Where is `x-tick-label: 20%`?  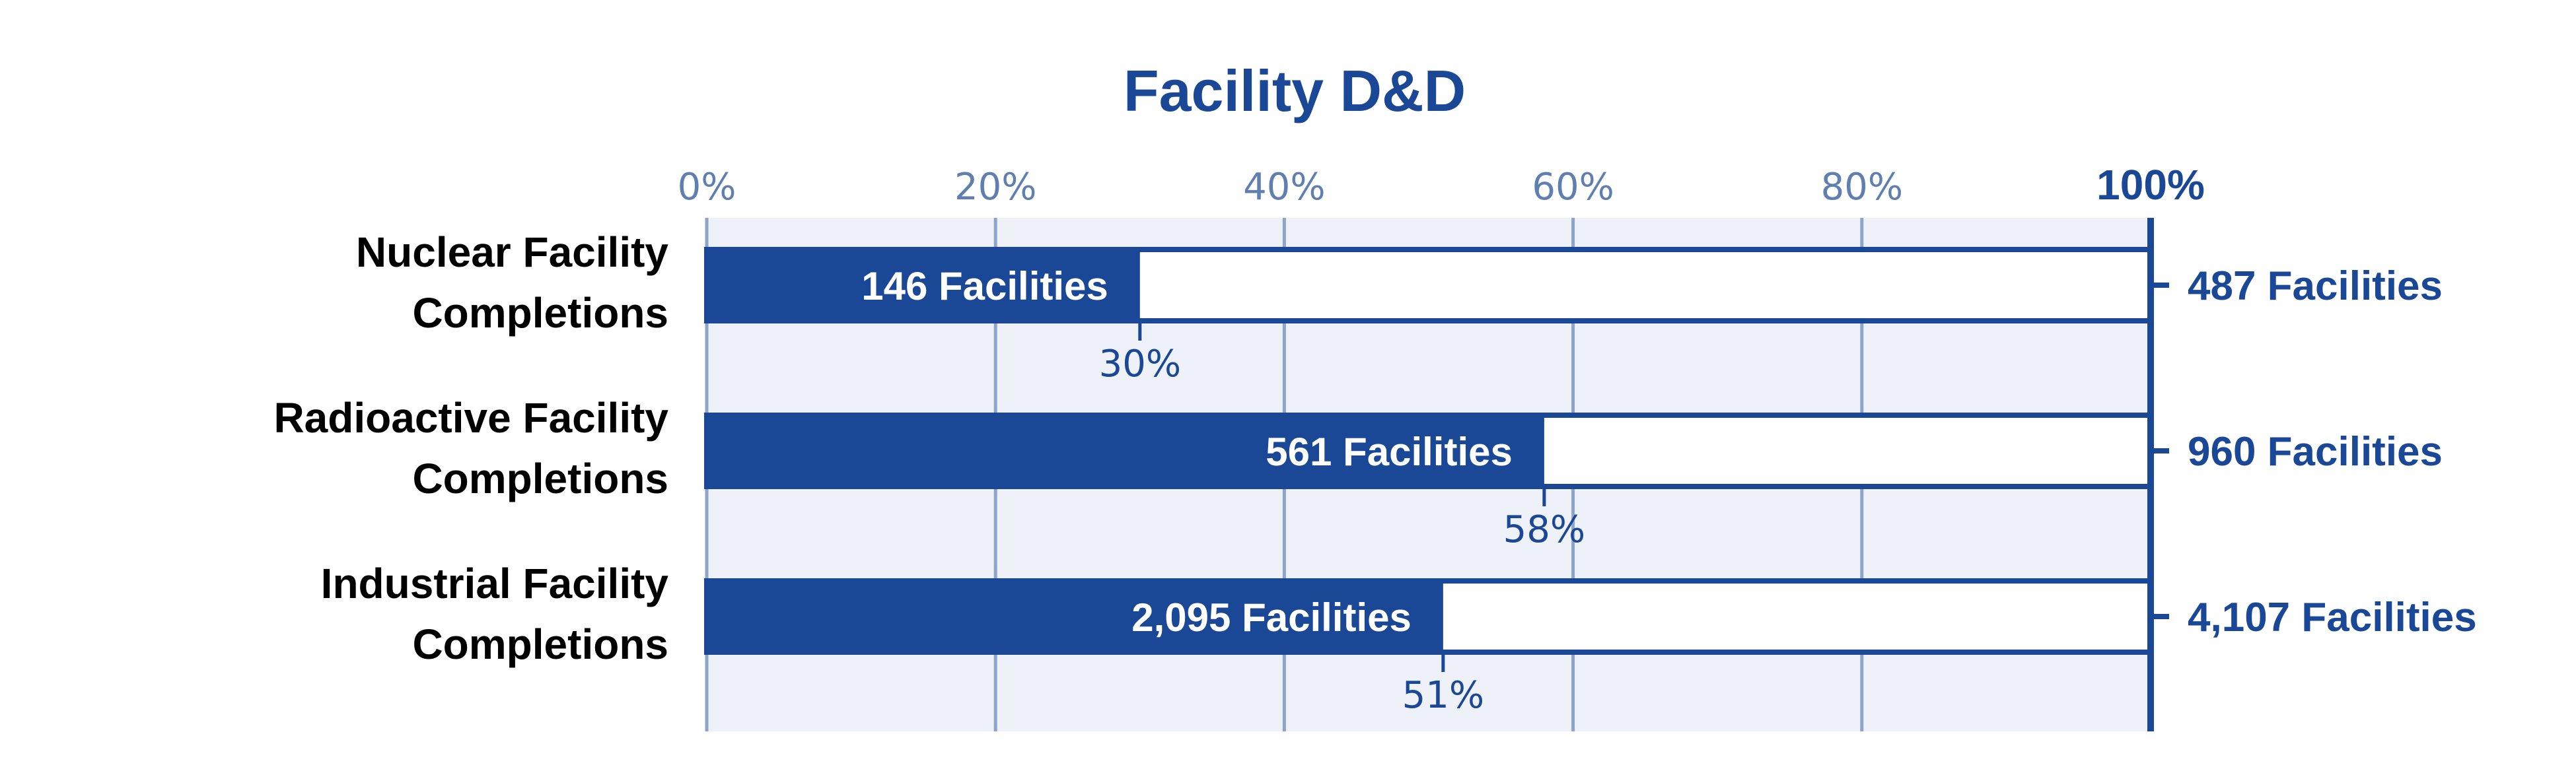
x-tick-label: 20% is located at coordinates (995, 187).